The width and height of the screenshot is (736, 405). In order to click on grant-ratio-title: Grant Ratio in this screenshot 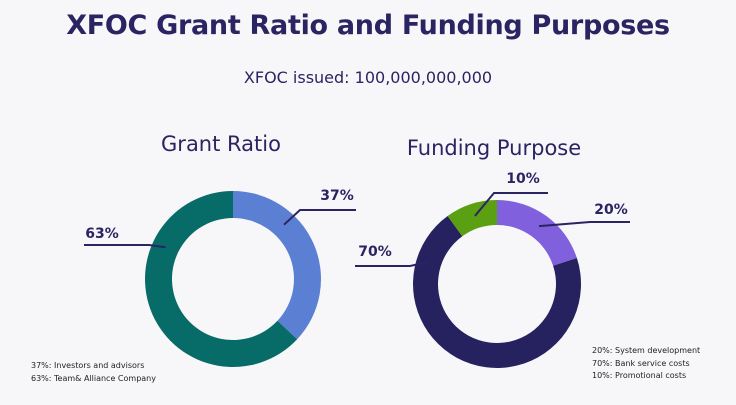, I will do `click(221, 144)`.